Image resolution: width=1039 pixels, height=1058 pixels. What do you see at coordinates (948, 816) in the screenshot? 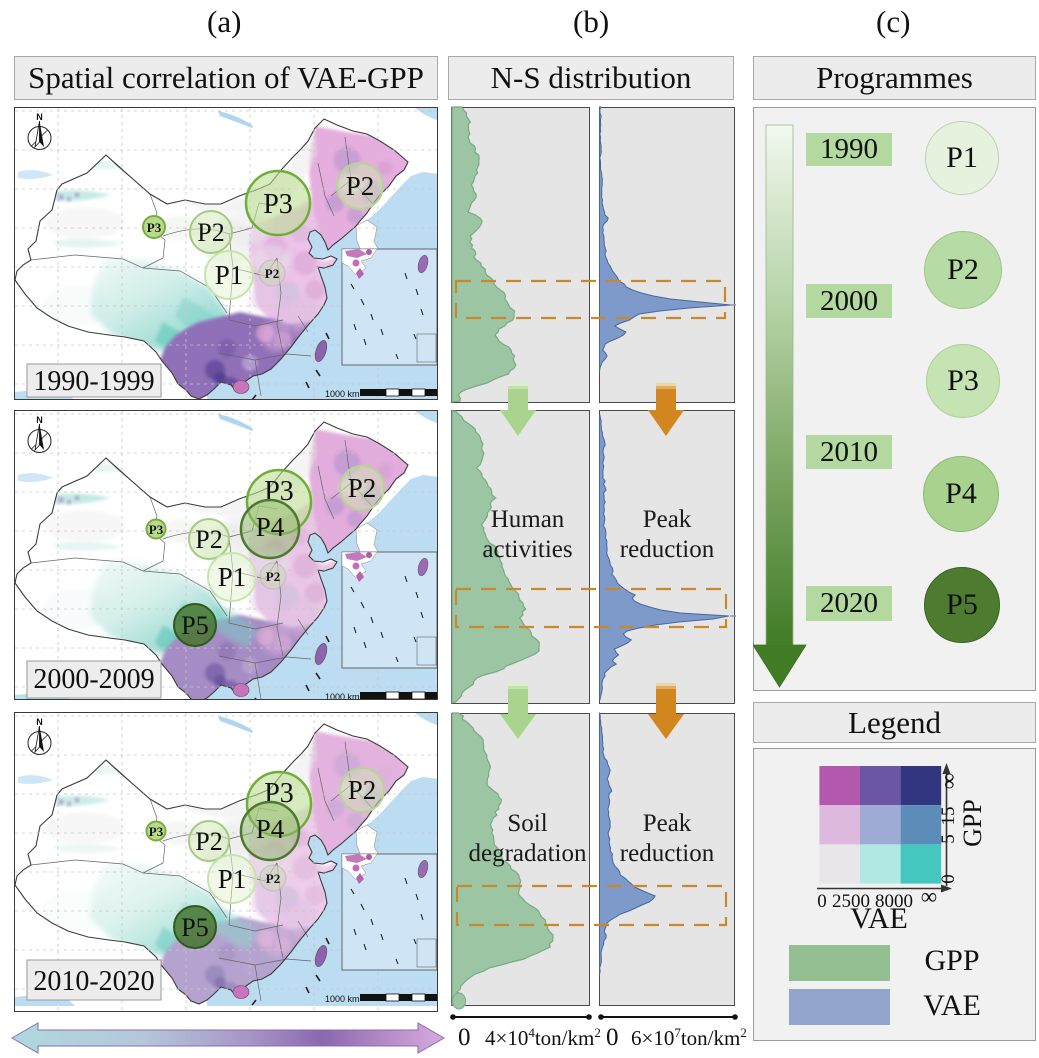
I see `svg-text: 15` at bounding box center [948, 816].